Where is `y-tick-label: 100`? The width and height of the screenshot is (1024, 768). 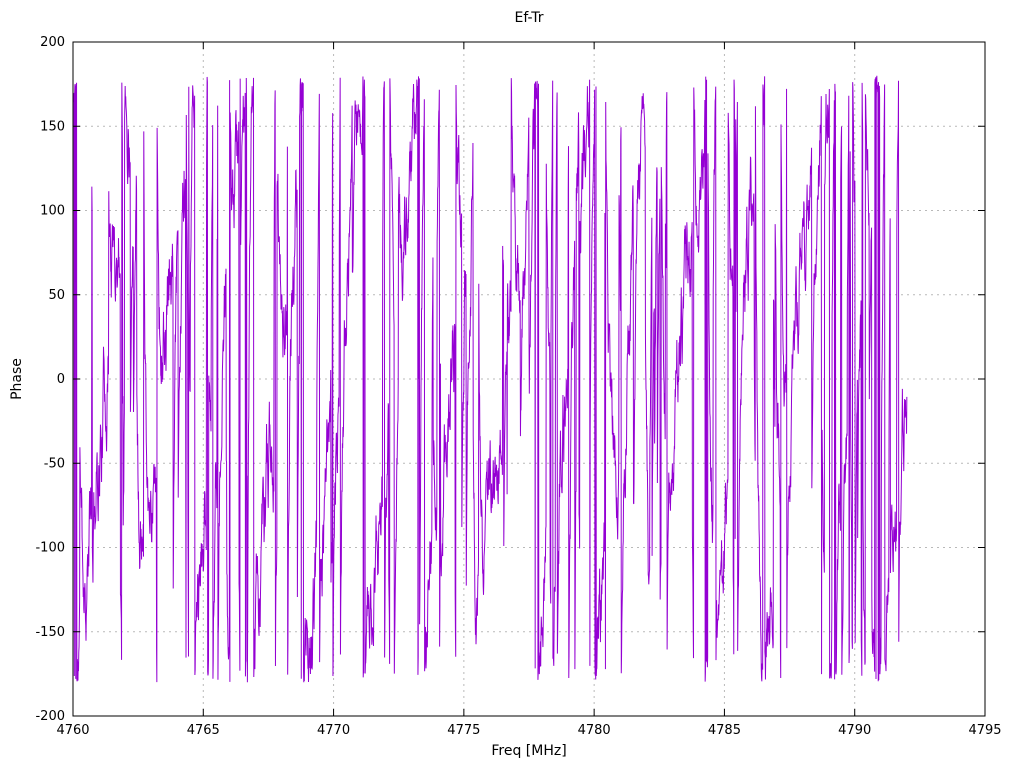
y-tick-label: 100 is located at coordinates (52, 211).